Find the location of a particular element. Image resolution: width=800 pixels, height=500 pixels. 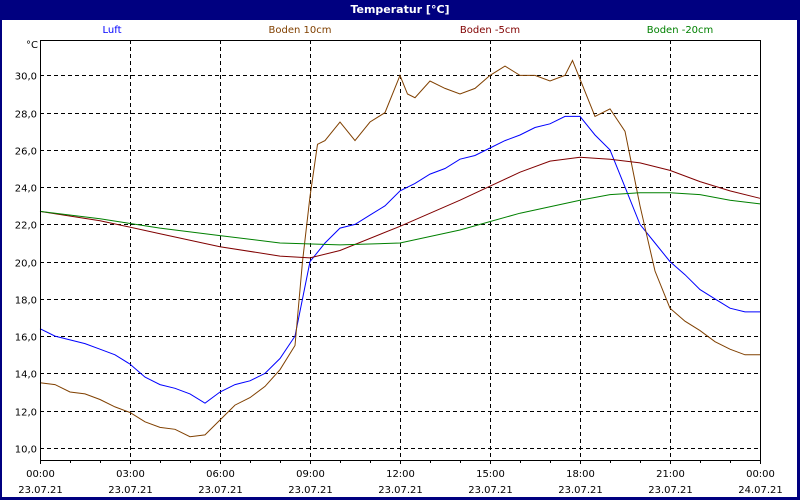

y-tick-label: 10,0 is located at coordinates (26, 450).